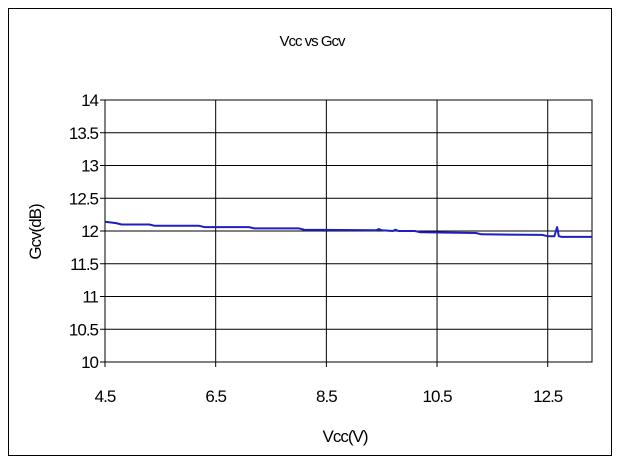 Image resolution: width=620 pixels, height=464 pixels. I want to click on y-tick-label: 10.5, so click(84, 329).